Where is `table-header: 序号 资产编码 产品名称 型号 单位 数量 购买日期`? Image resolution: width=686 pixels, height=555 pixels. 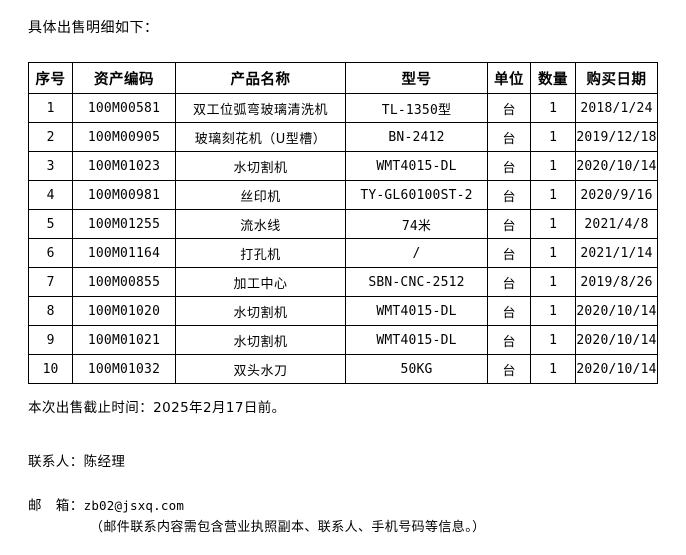
table-header: 序号 资产编码 产品名称 型号 单位 数量 购买日期 is located at coordinates (343, 78).